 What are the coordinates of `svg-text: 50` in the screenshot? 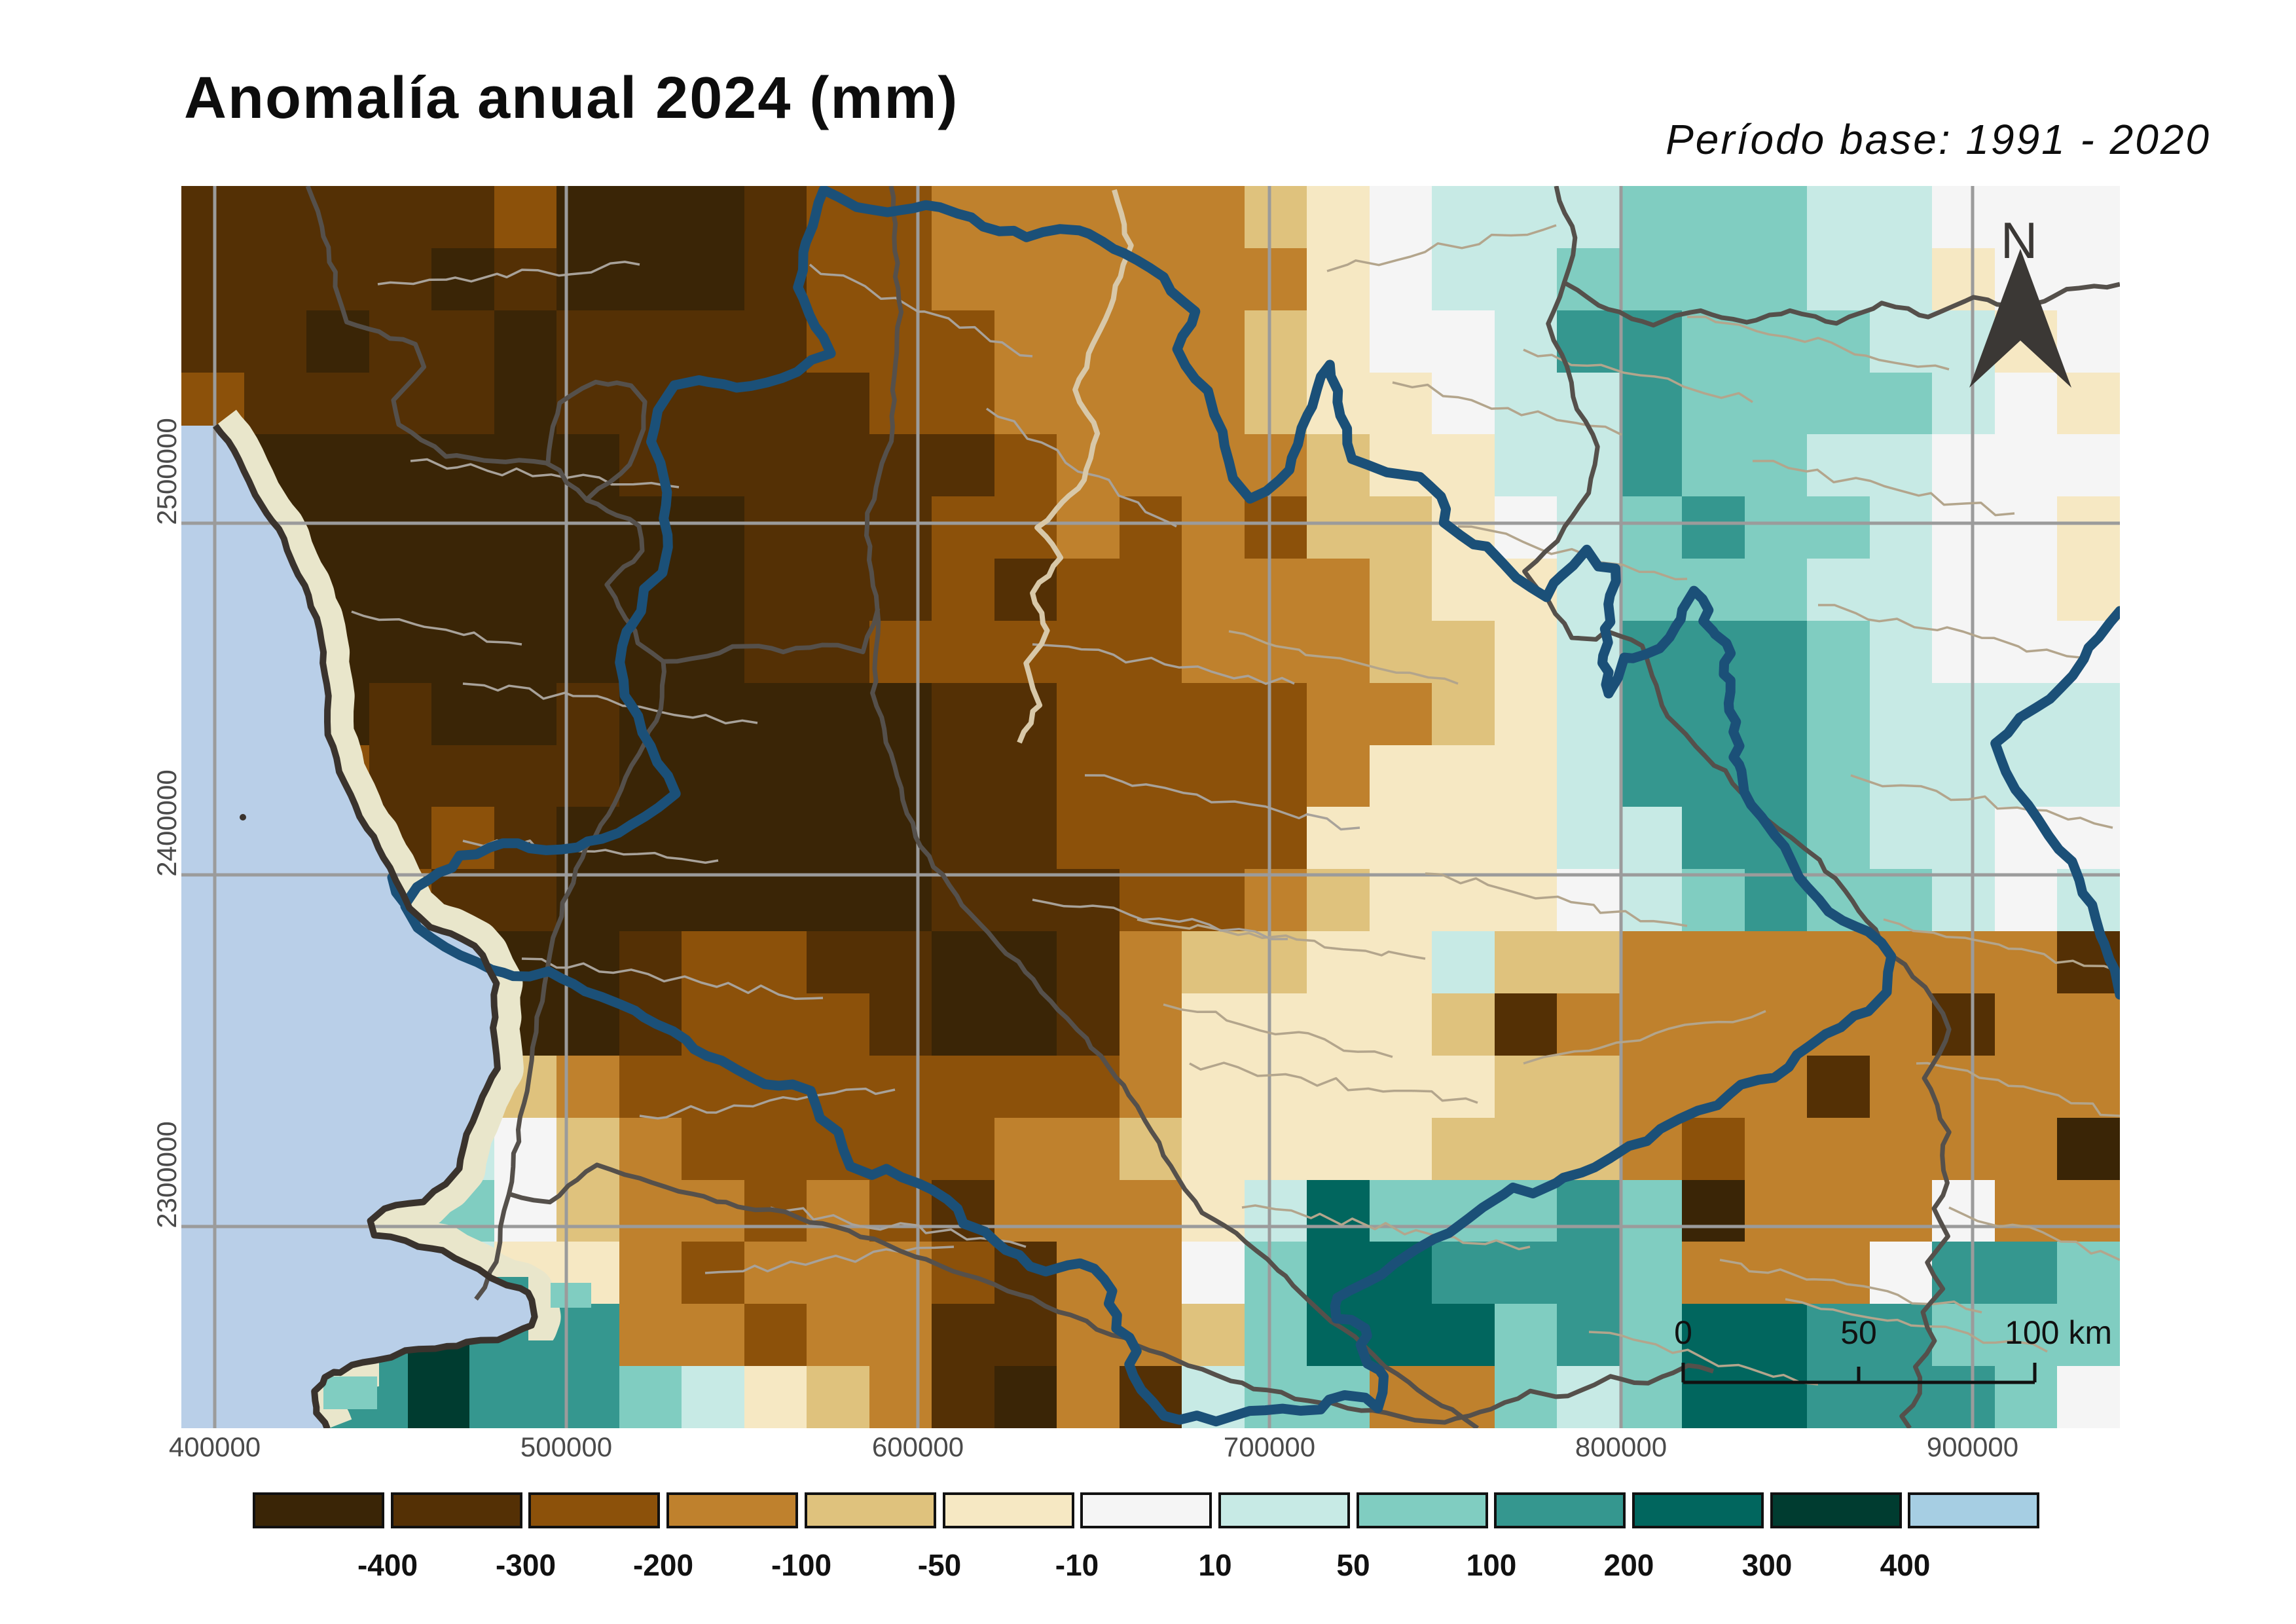 It's located at (1858, 1332).